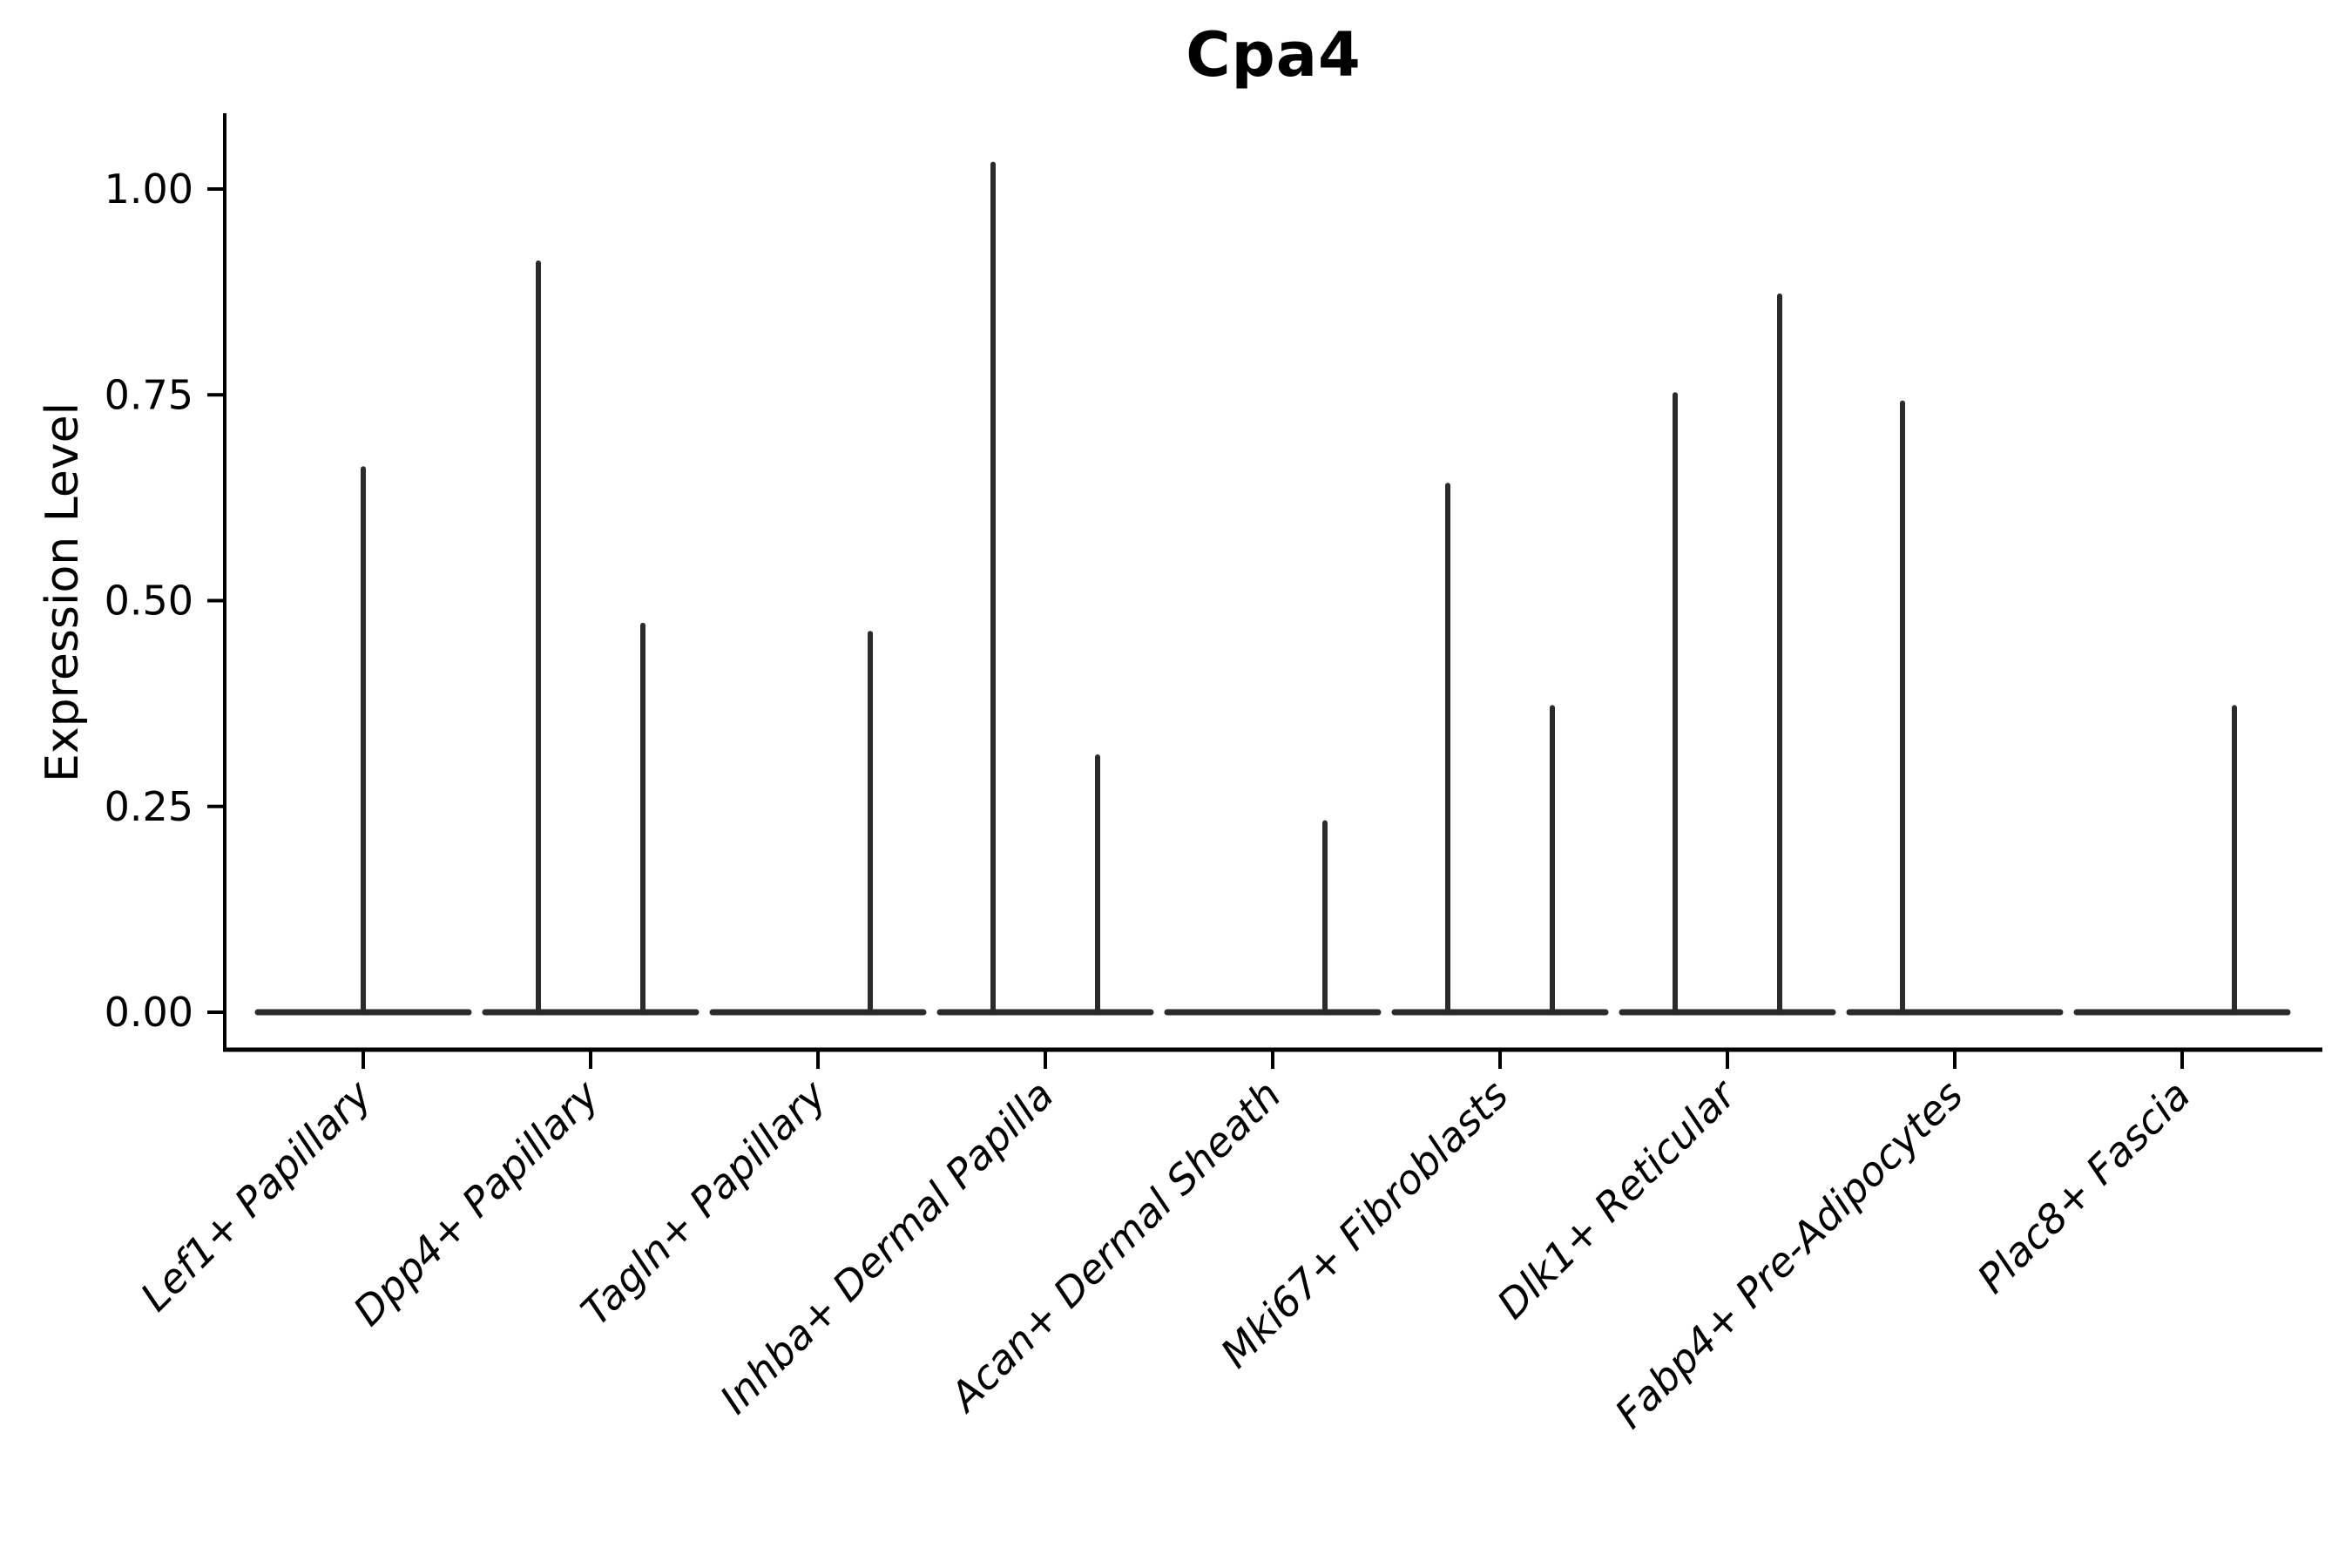  I want to click on y-tick-label: 0.25, so click(149, 806).